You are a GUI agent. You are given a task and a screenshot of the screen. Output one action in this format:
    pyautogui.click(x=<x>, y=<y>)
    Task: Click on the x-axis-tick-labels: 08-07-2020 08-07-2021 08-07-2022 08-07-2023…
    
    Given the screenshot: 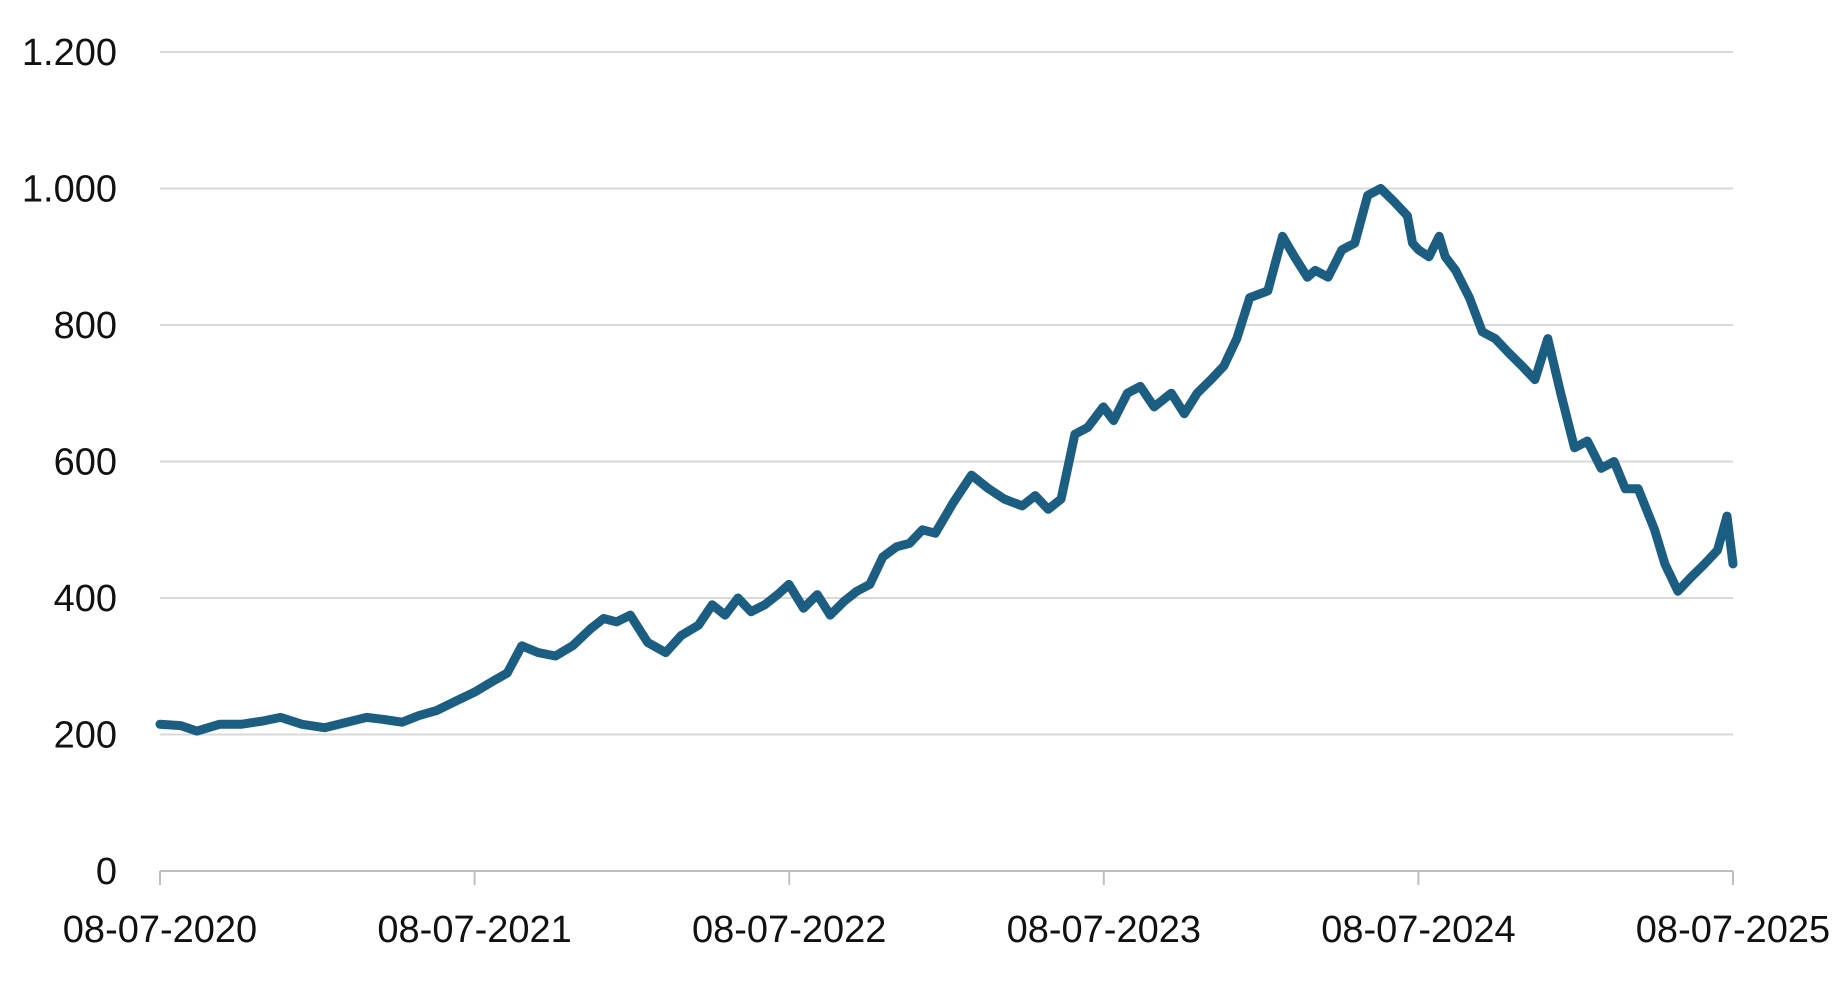 What is the action you would take?
    pyautogui.click(x=946, y=930)
    